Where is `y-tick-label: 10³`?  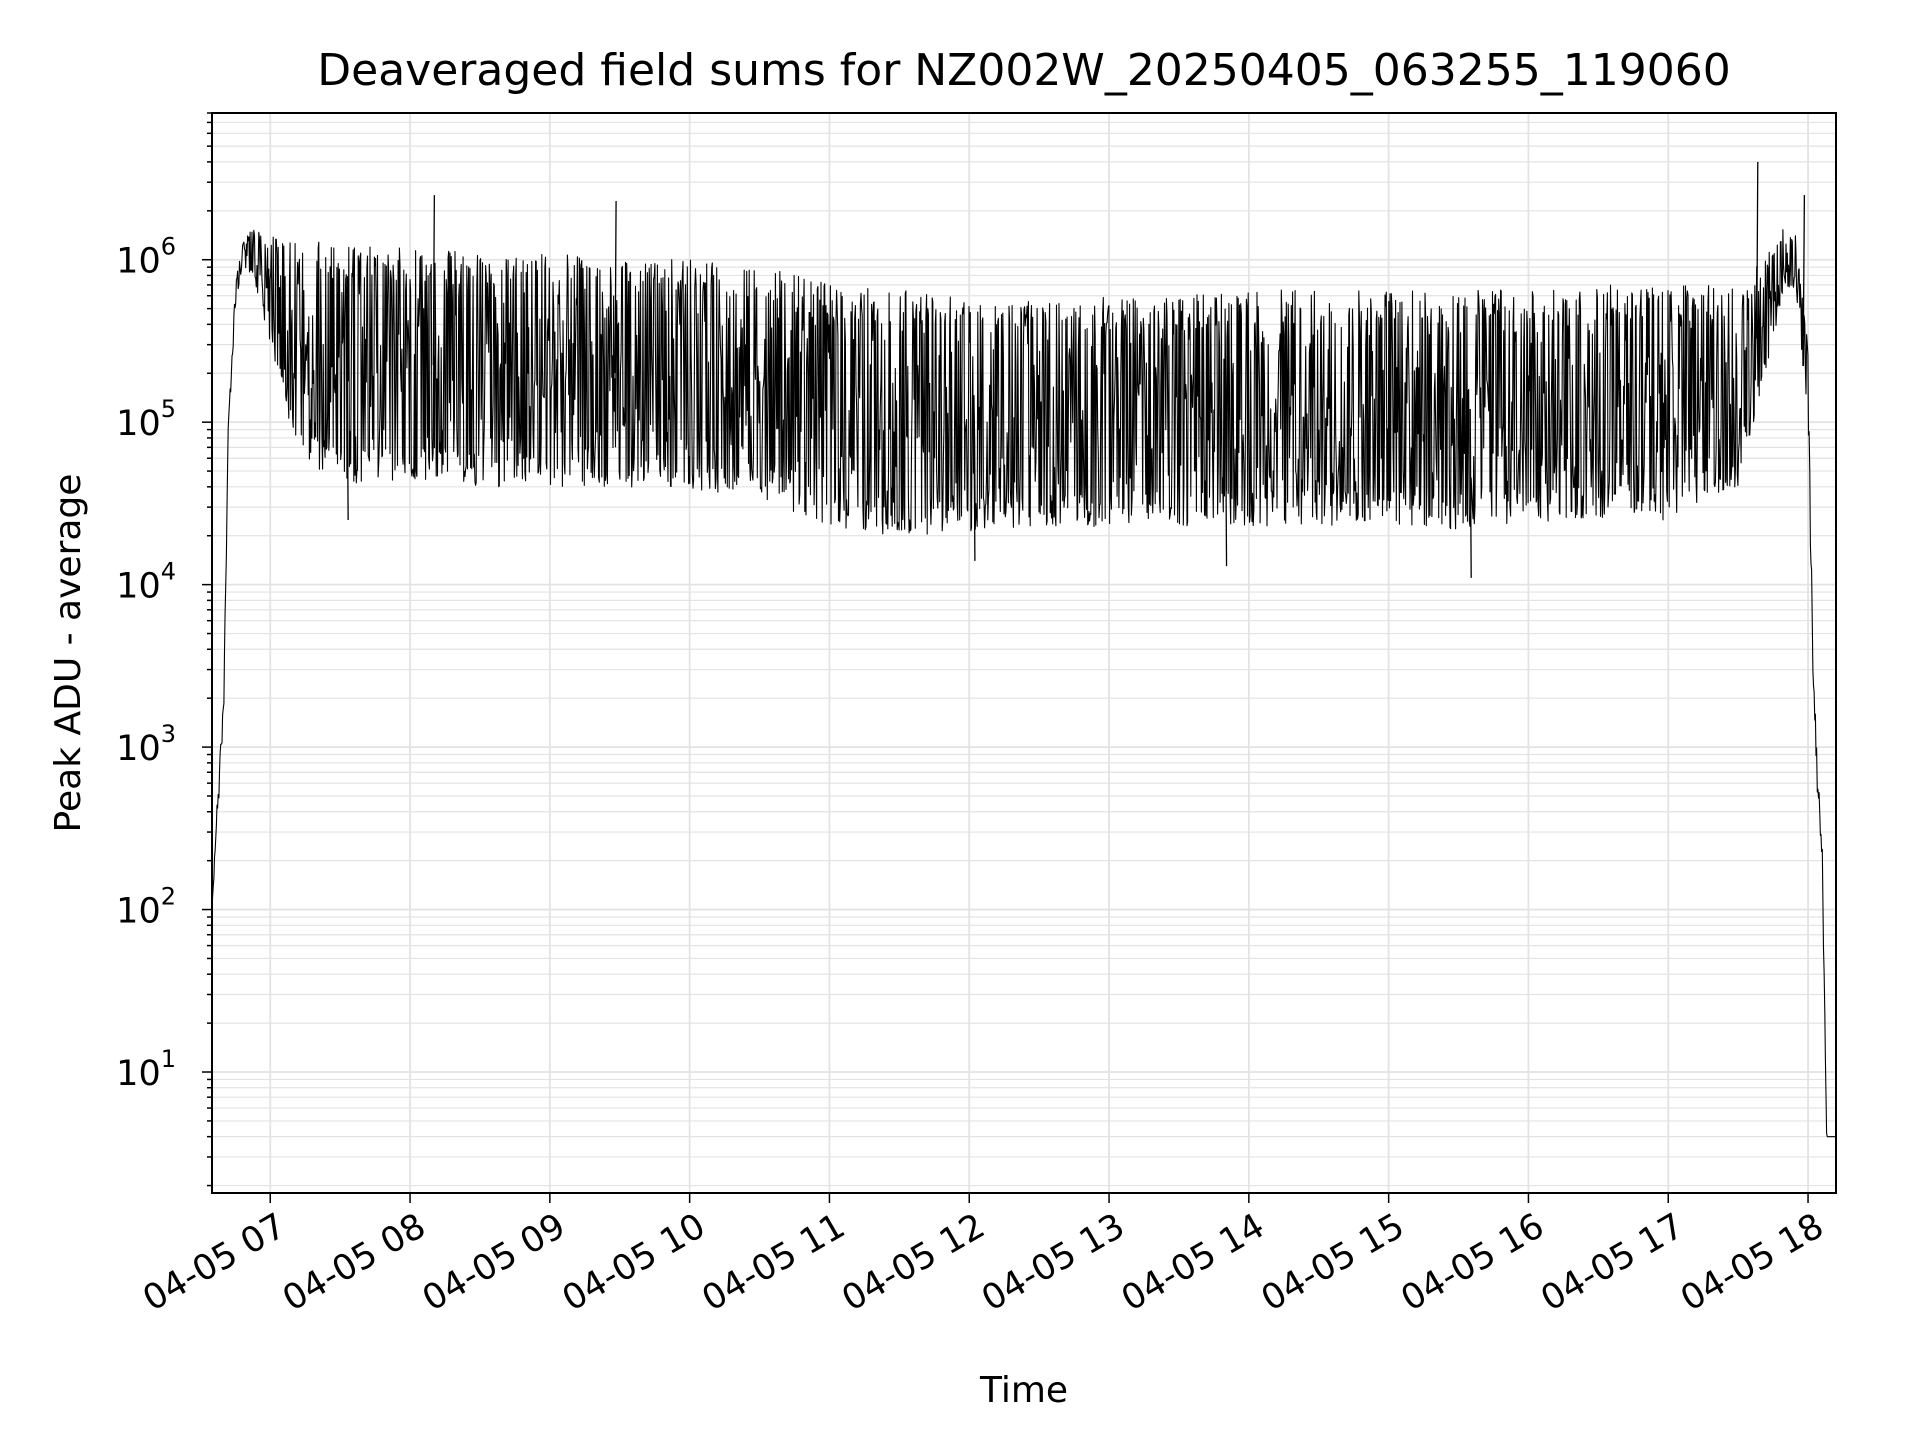
y-tick-label: 10³ is located at coordinates (146, 744).